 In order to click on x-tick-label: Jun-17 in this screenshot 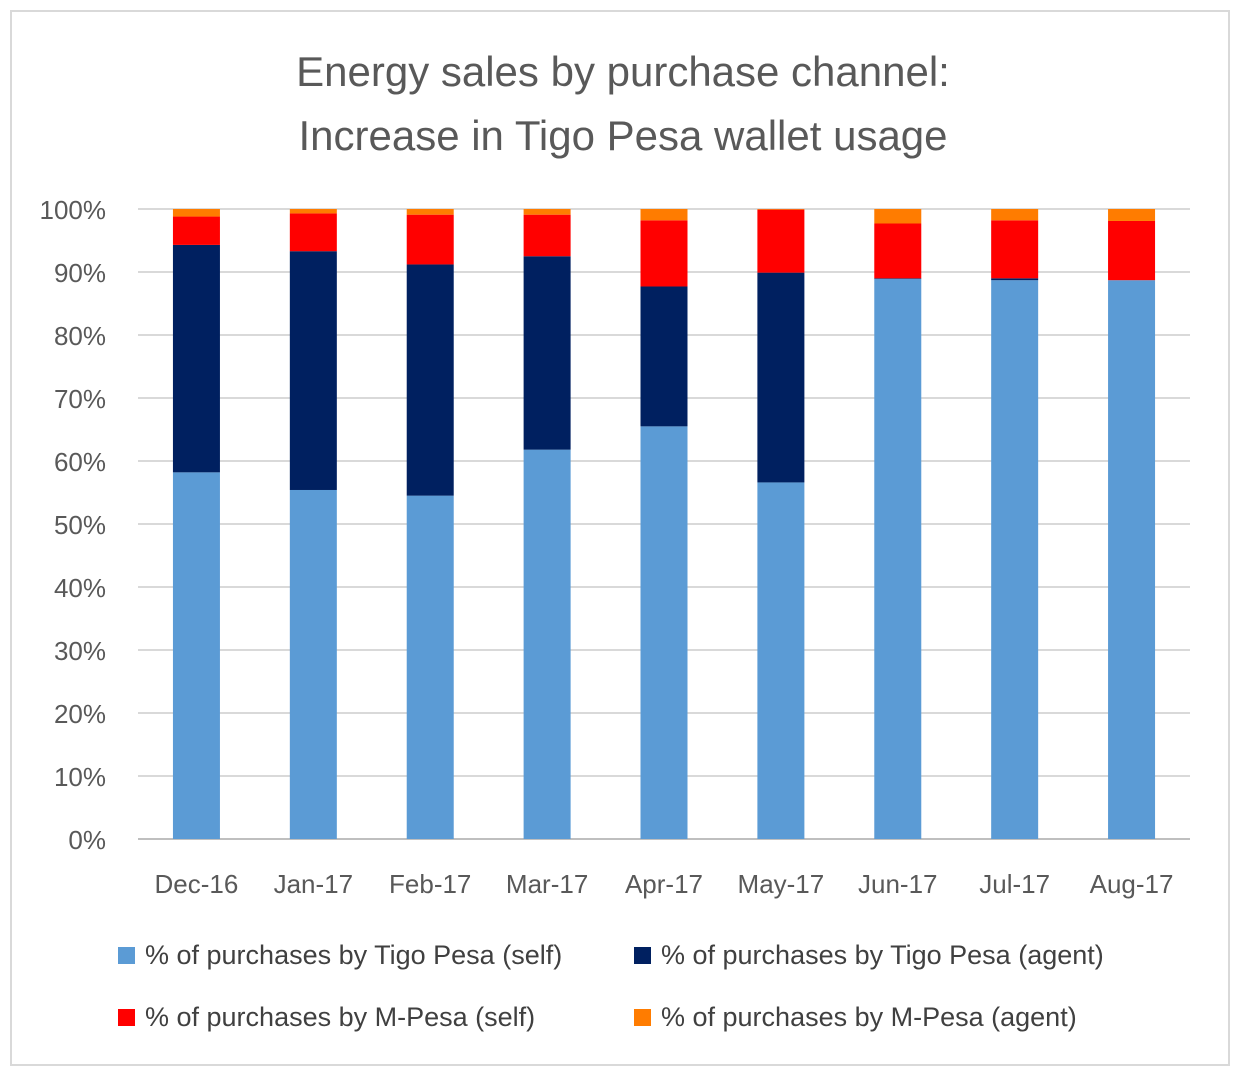, I will do `click(898, 884)`.